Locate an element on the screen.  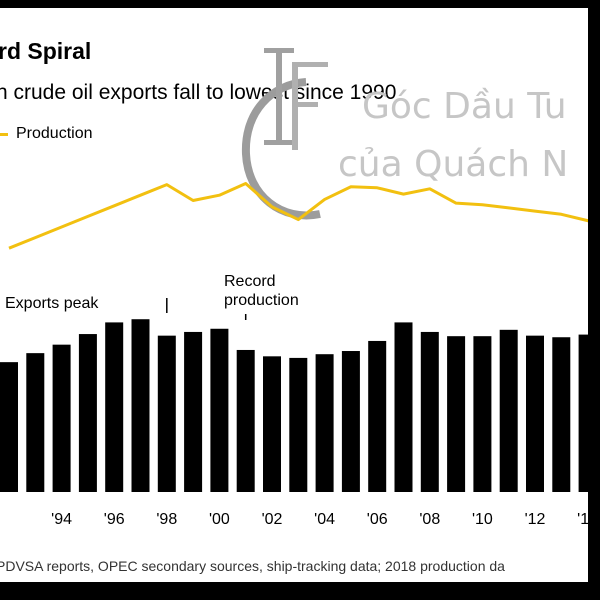
legend-label-production: Production is located at coordinates (54, 133).